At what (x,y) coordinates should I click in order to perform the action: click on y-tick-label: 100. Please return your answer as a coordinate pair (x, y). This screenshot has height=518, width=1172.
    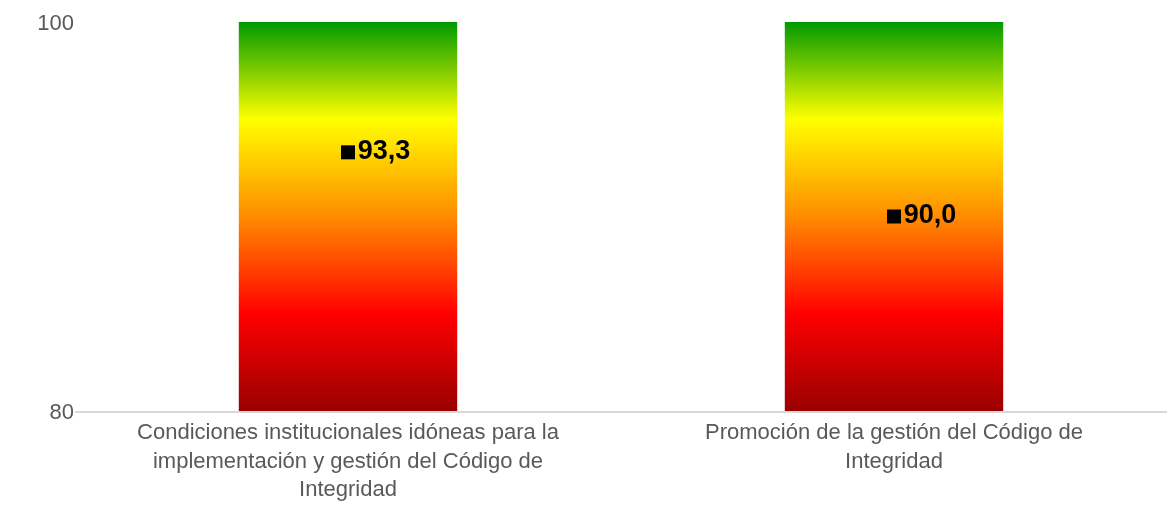
    Looking at the image, I should click on (55, 22).